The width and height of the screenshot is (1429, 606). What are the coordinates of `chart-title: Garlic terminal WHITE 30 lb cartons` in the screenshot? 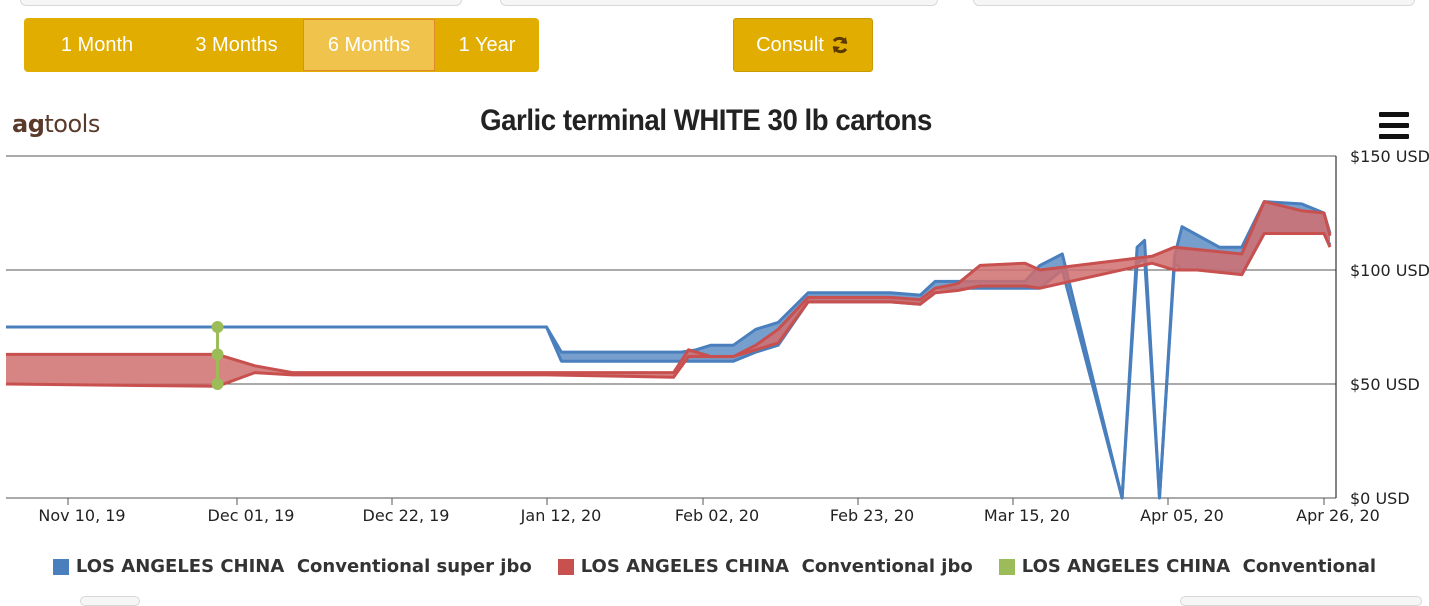 It's located at (706, 120).